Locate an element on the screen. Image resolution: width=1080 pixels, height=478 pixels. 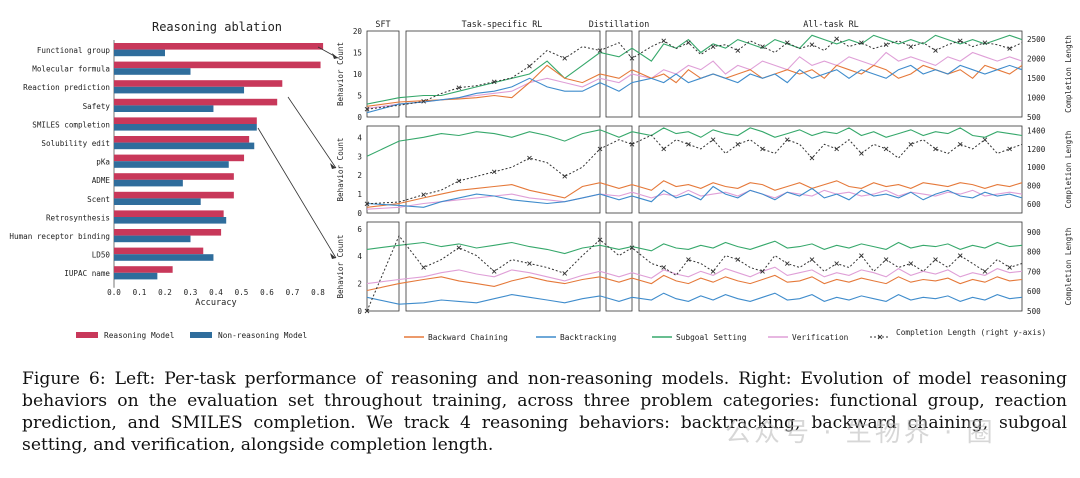
y2-tick-label: 1400 is located at coordinates (1036, 131).